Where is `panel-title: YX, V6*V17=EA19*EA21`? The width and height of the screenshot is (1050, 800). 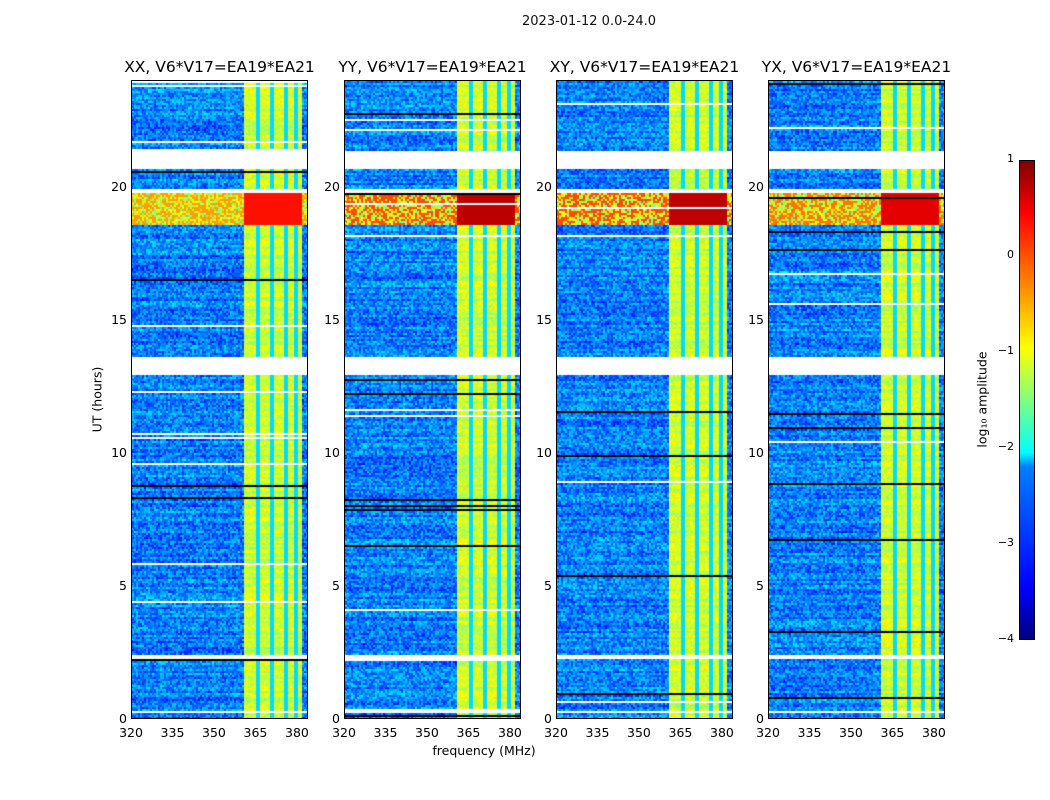 panel-title: YX, V6*V17=EA19*EA21 is located at coordinates (856, 67).